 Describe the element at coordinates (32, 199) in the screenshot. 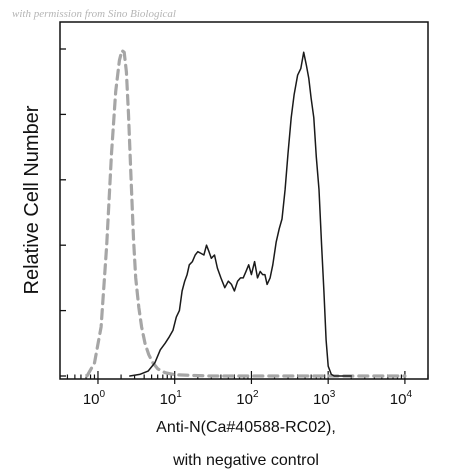

I see `y-axis-label: Relative Cell Number` at that location.